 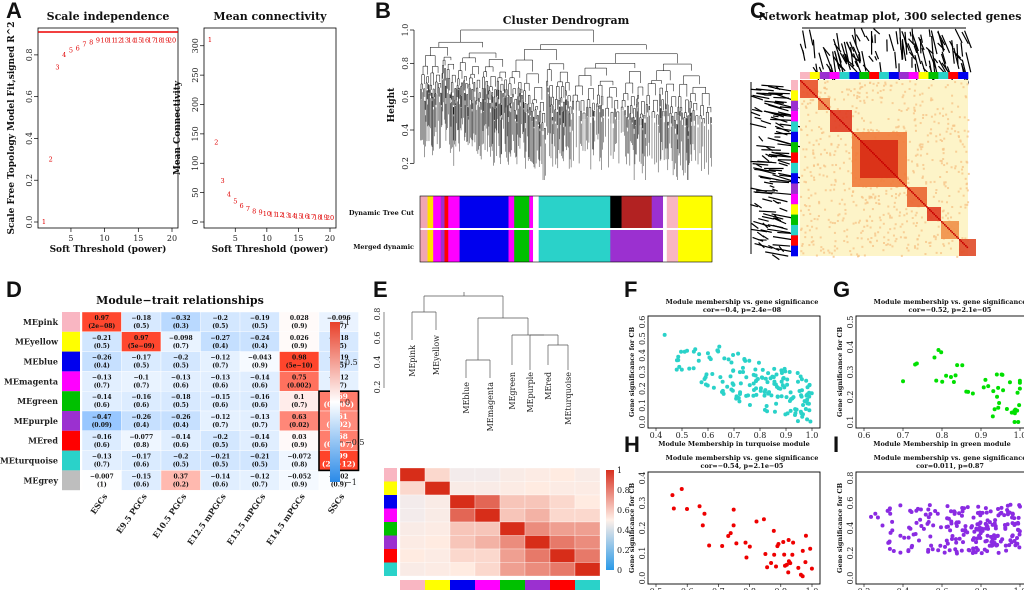 I want to click on panel-d-cell-p: (0.4), so click(x=181, y=425).